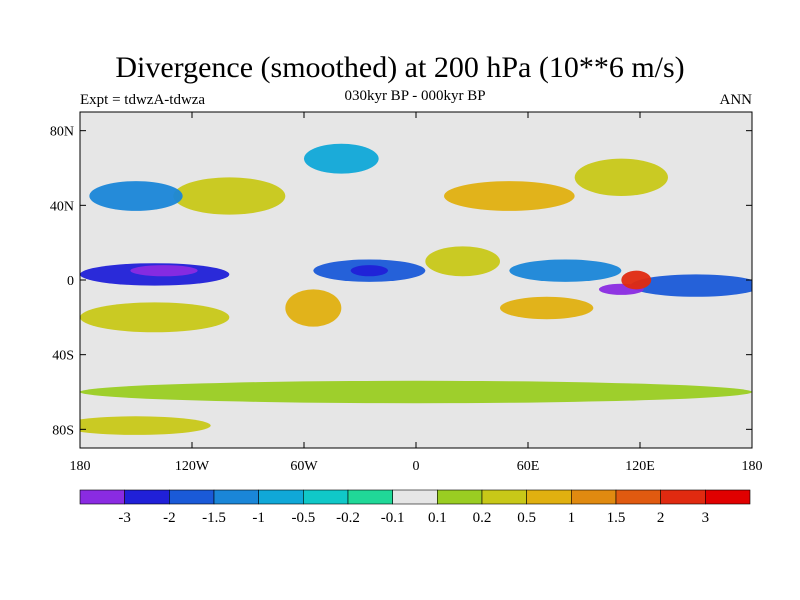 The image size is (800, 600). Describe the element at coordinates (640, 466) in the screenshot. I see `lon-tick-label: 120E` at that location.